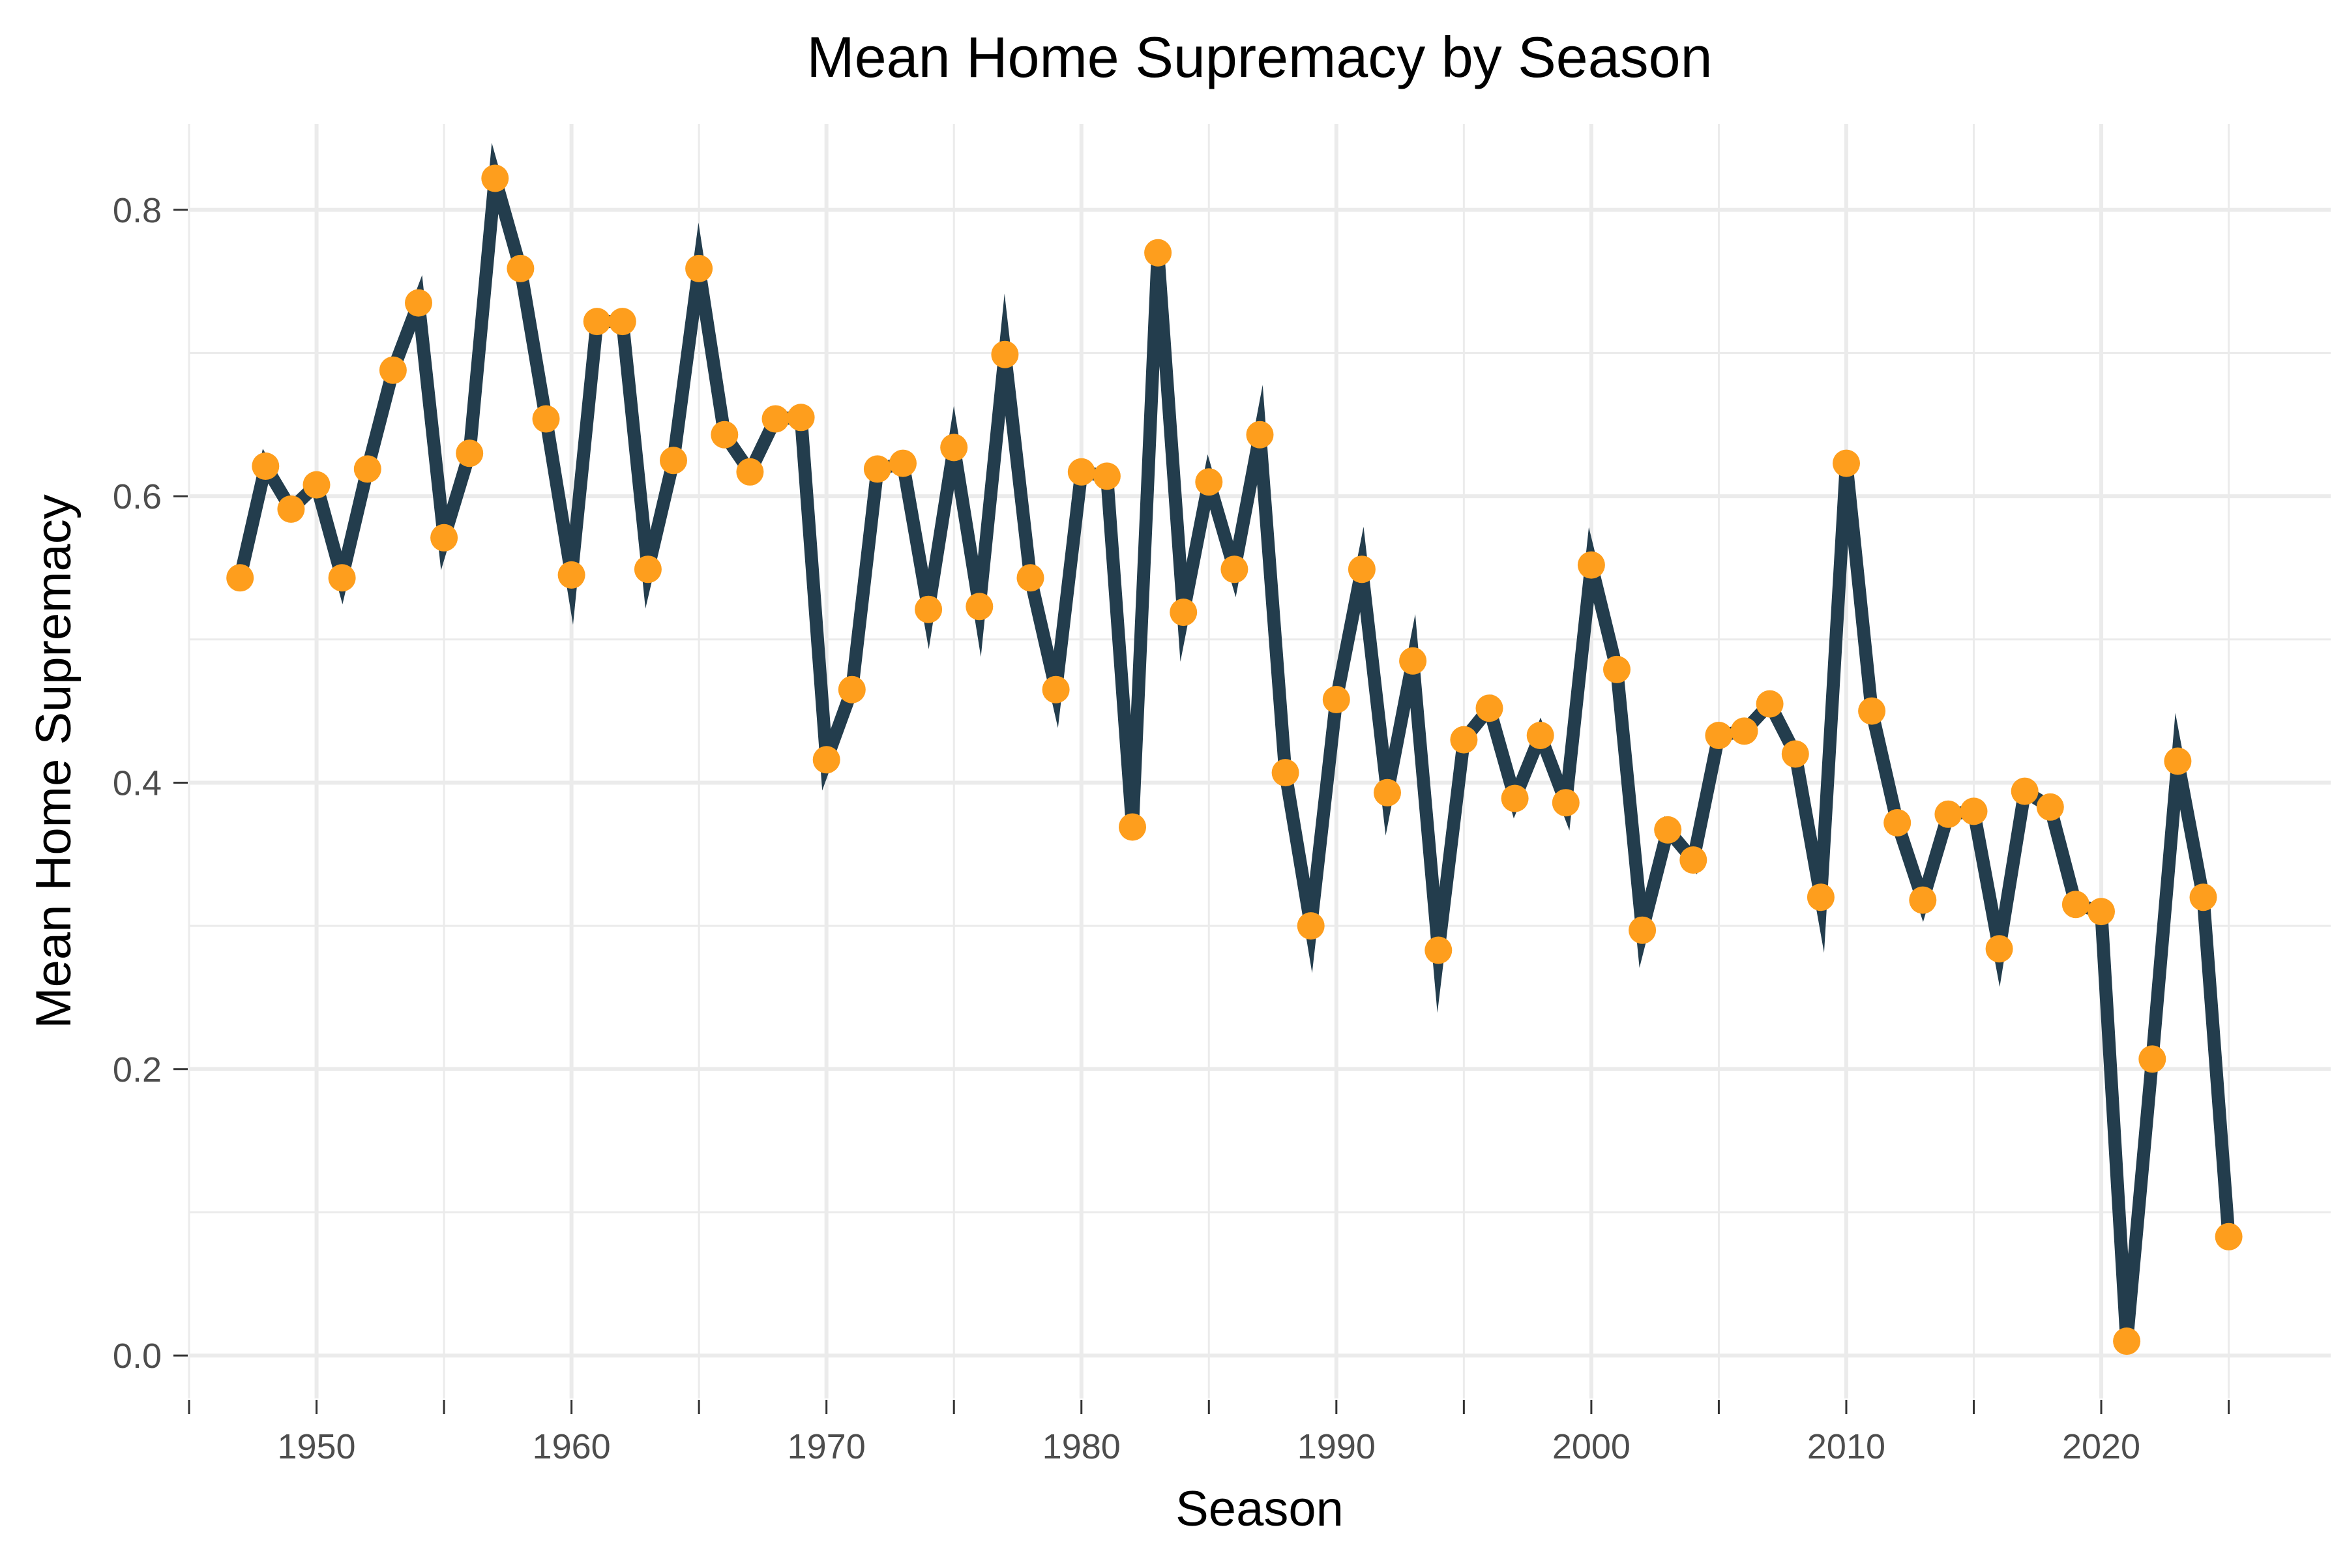  What do you see at coordinates (137, 497) in the screenshot?
I see `y-tick-label: 0.6` at bounding box center [137, 497].